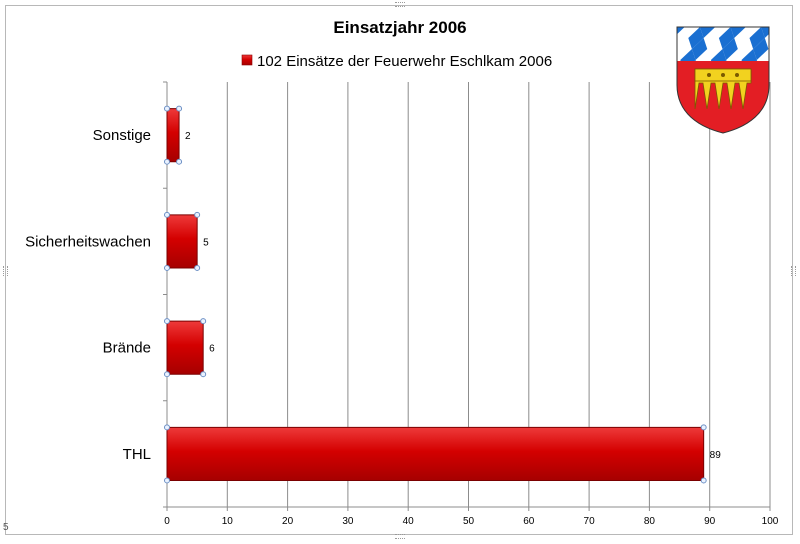 This screenshot has height=544, width=800. What do you see at coordinates (122, 135) in the screenshot?
I see `category-label: Sonstige` at bounding box center [122, 135].